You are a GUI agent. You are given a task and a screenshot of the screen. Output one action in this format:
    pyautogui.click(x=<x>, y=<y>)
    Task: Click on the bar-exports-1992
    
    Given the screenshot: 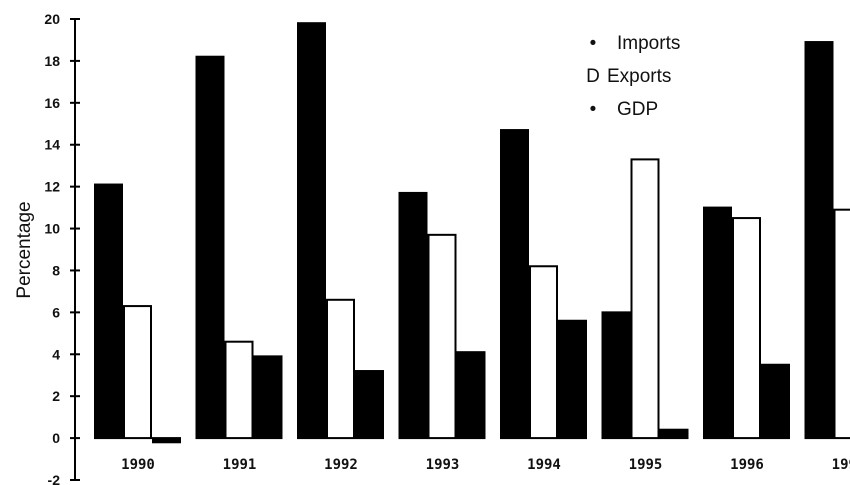 What is the action you would take?
    pyautogui.click(x=340, y=369)
    